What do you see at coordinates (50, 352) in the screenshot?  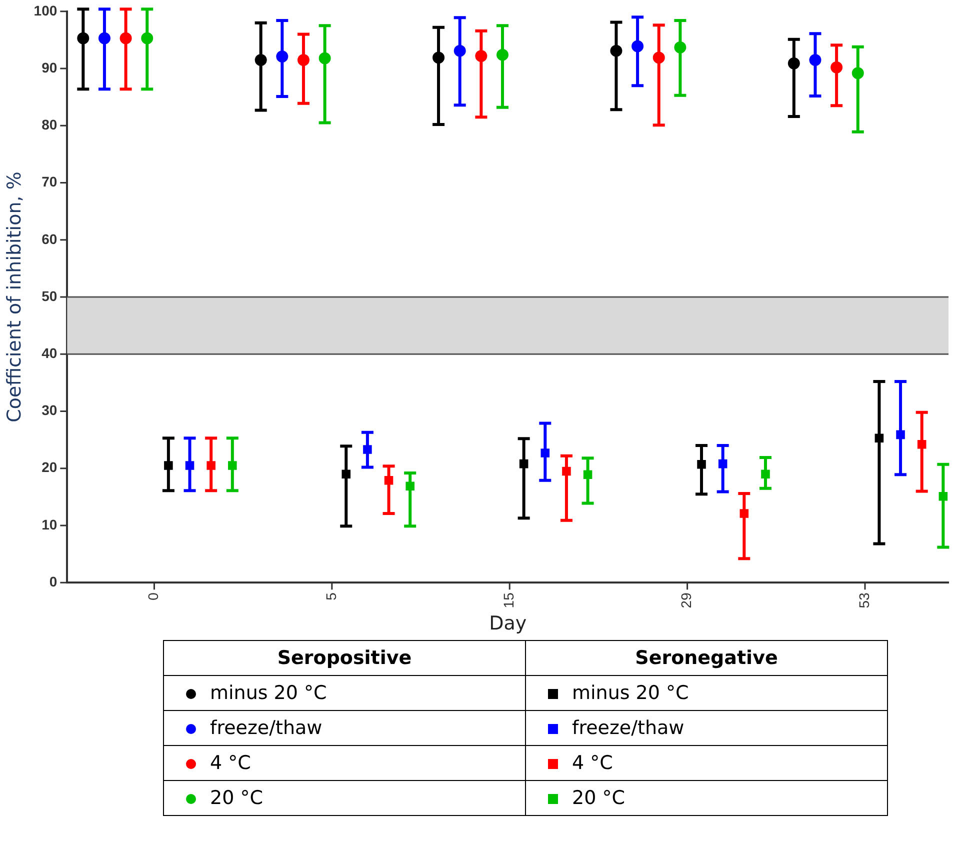 I see `y-tick-label: 40` at bounding box center [50, 352].